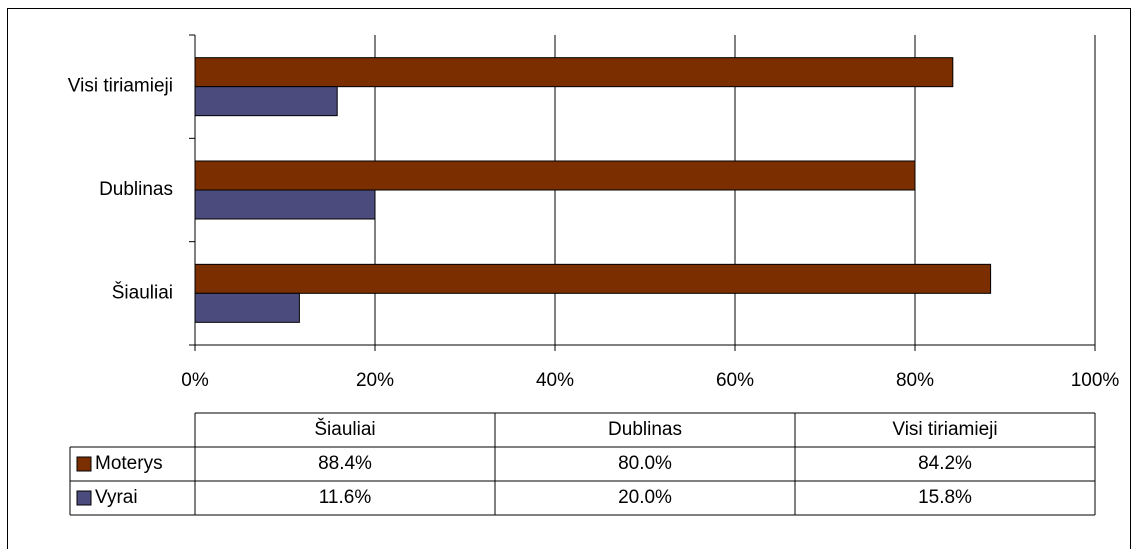 The width and height of the screenshot is (1138, 549). I want to click on table-cell: 15.8%, so click(945, 497).